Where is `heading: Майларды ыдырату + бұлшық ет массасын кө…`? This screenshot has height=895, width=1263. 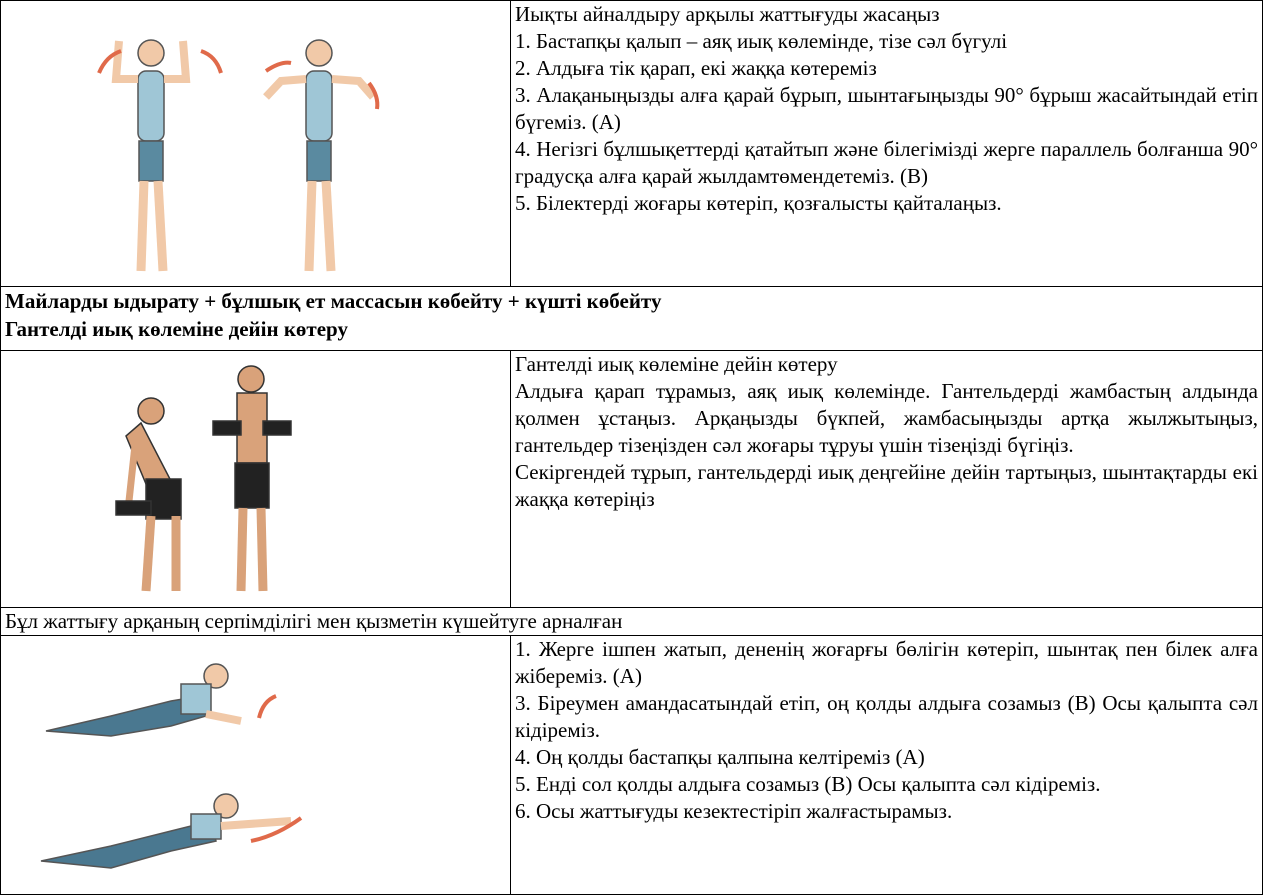 heading: Майларды ыдырату + бұлшық ет массасын кө… is located at coordinates (333, 301).